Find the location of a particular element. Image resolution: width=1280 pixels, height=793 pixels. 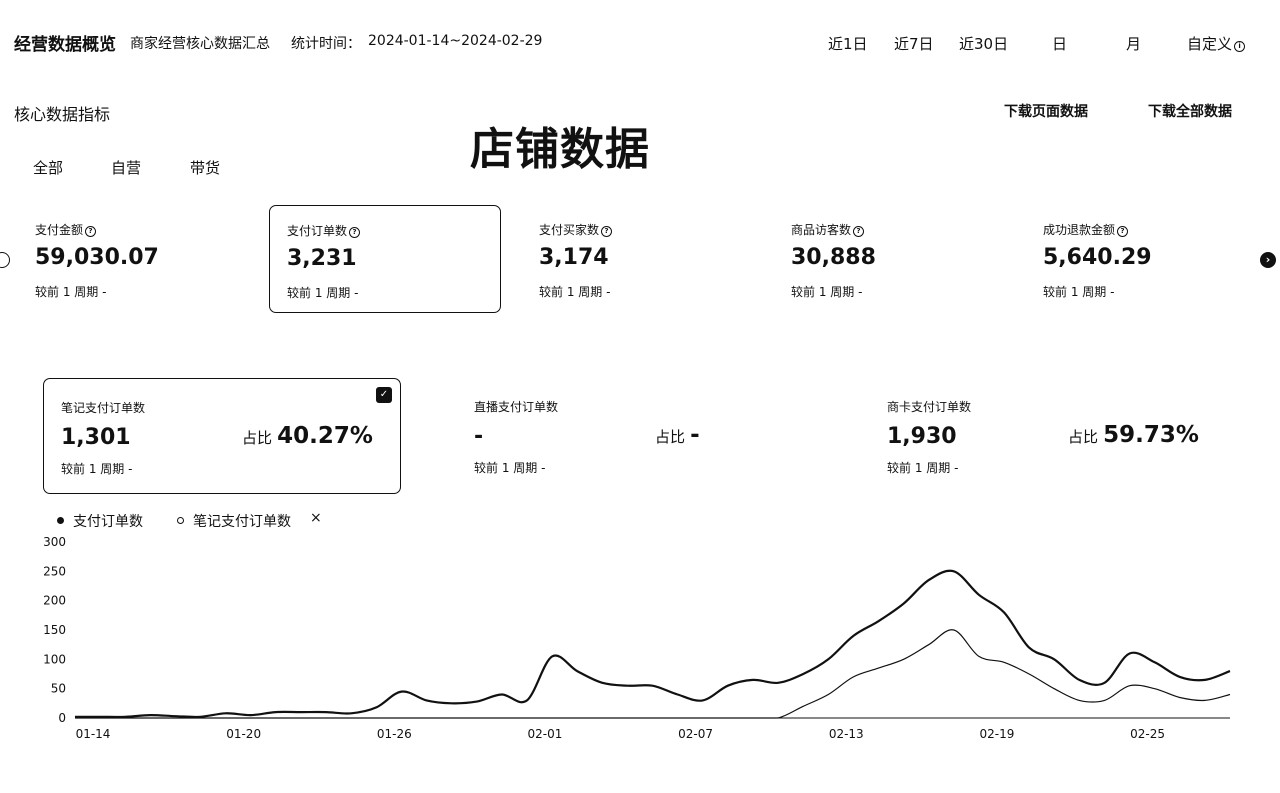

metric-card-payment-amount: 支付金额? 59,030.07 较前 1 周期 - is located at coordinates (134, 259).